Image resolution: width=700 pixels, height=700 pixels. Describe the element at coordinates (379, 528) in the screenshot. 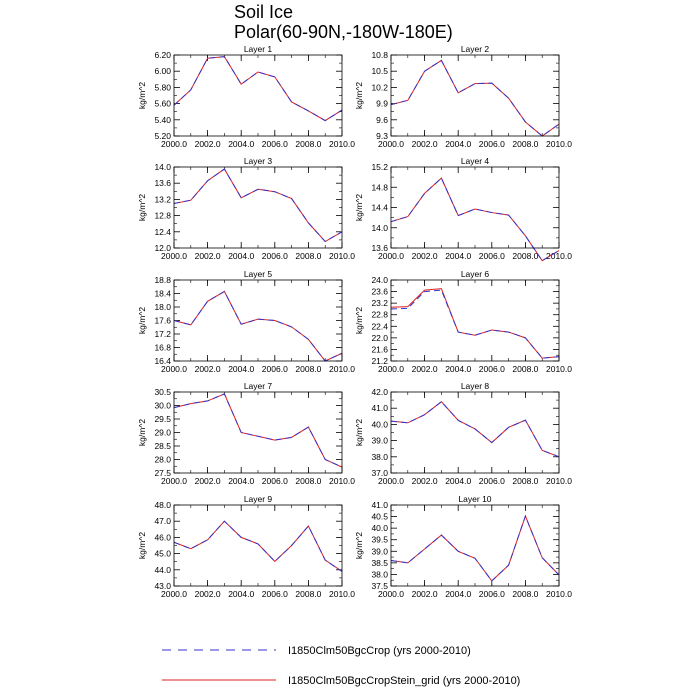

I see `y-tick-label: 40.0` at that location.